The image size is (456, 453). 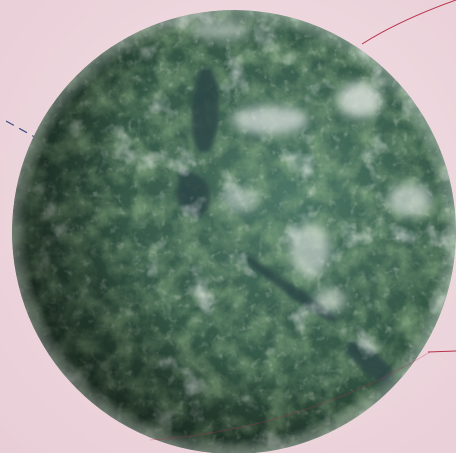 What do you see at coordinates (441, 351) in the screenshot?
I see `orbit-line-bottom` at bounding box center [441, 351].